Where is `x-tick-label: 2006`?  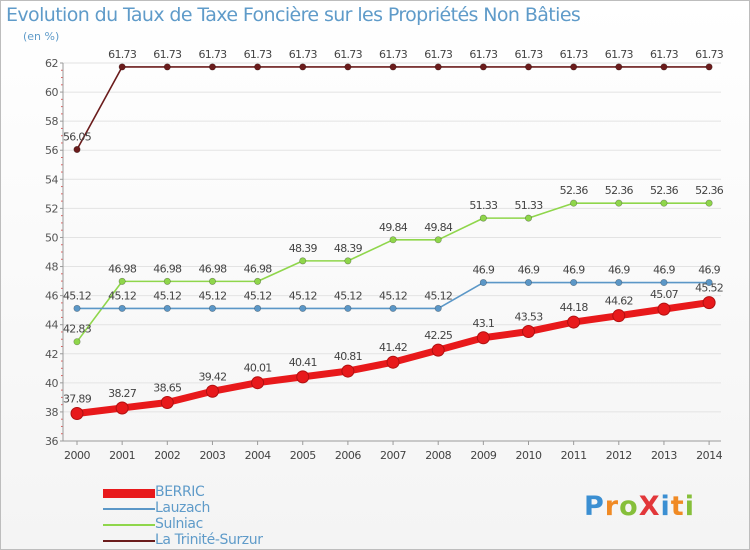 x-tick-label: 2006 is located at coordinates (348, 455).